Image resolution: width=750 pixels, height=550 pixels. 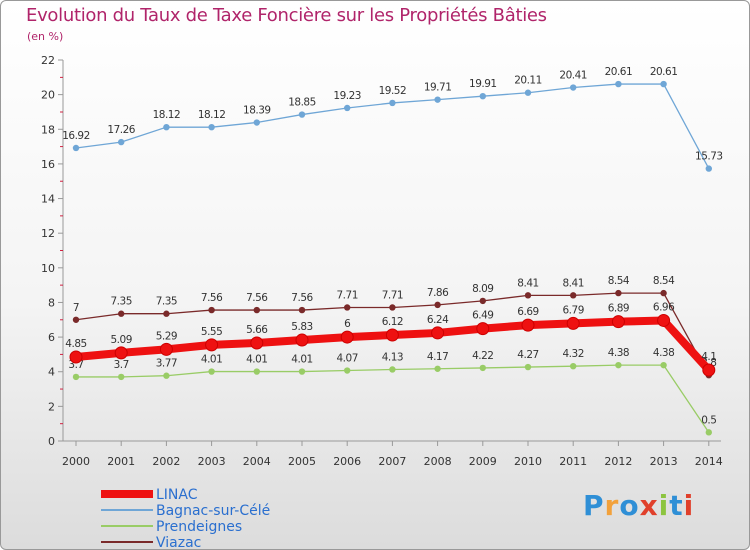 I want to click on data-label: 20.11, so click(x=528, y=81).